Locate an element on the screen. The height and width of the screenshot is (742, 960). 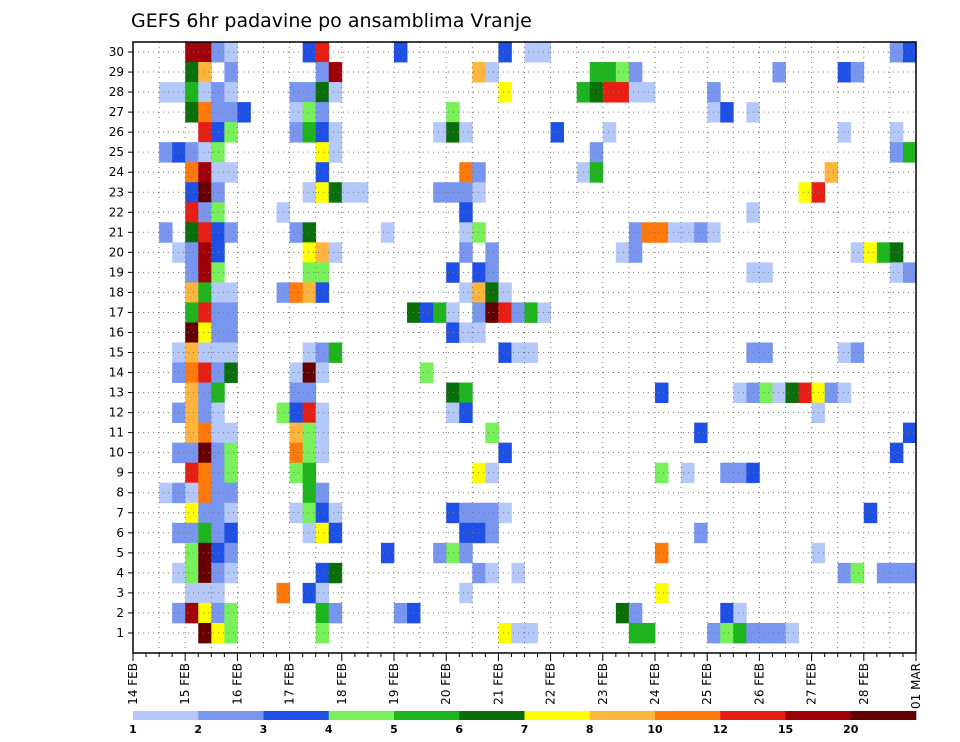
x-tick-label: 24 FEB is located at coordinates (655, 684).